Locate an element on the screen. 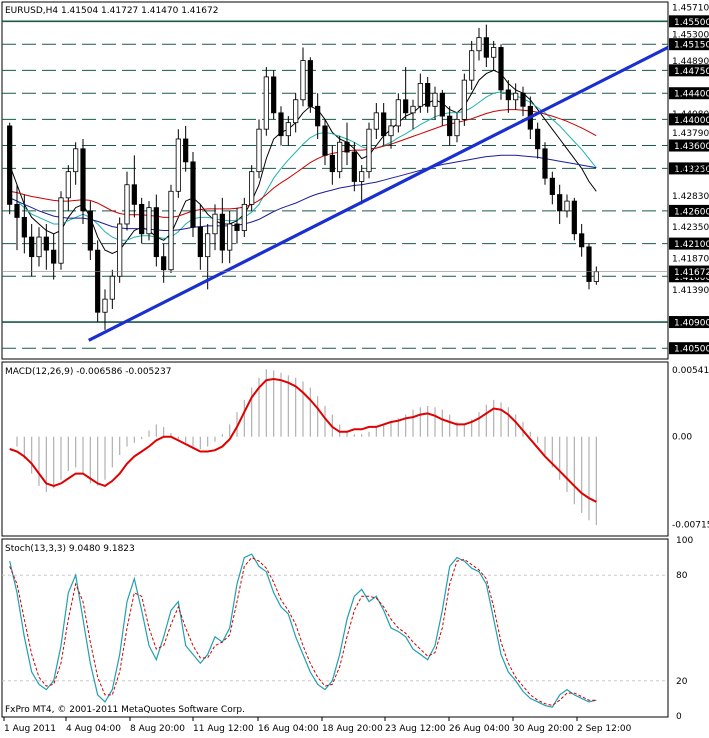 The image size is (709, 738). level-label: 1.45150 is located at coordinates (691, 46).